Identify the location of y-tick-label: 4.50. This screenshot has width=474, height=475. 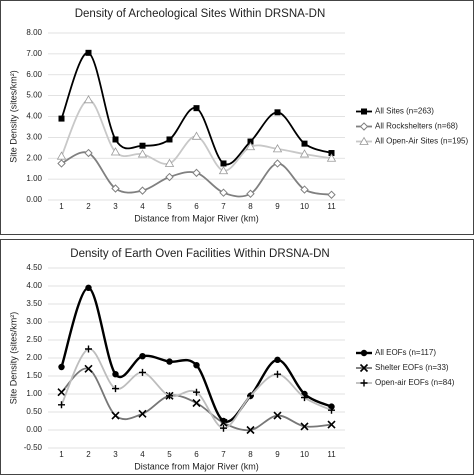
(34, 267).